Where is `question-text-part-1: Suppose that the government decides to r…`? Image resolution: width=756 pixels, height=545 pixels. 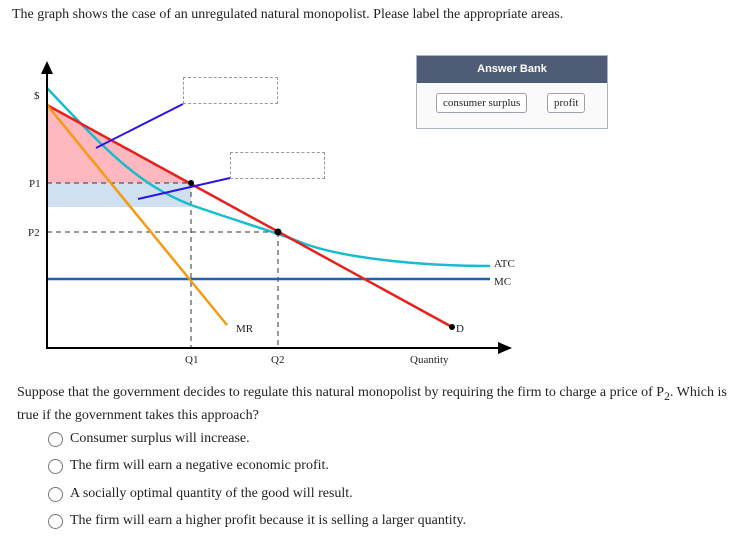 question-text-part-1: Suppose that the government decides to r… is located at coordinates (341, 392).